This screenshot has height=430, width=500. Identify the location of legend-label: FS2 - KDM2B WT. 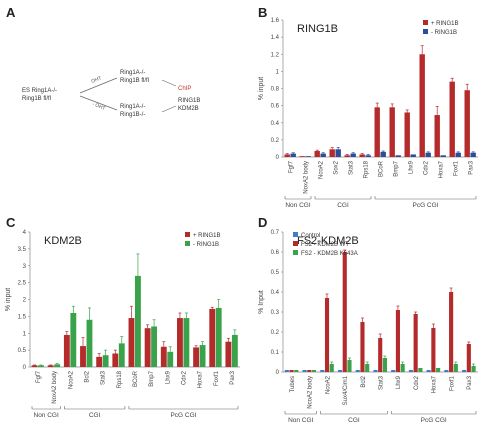
(325, 245).